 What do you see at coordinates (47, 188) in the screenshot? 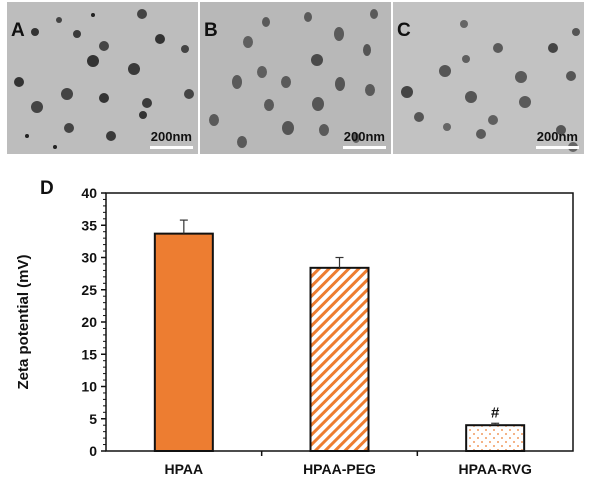
I see `panel-label-d: D` at bounding box center [47, 188].